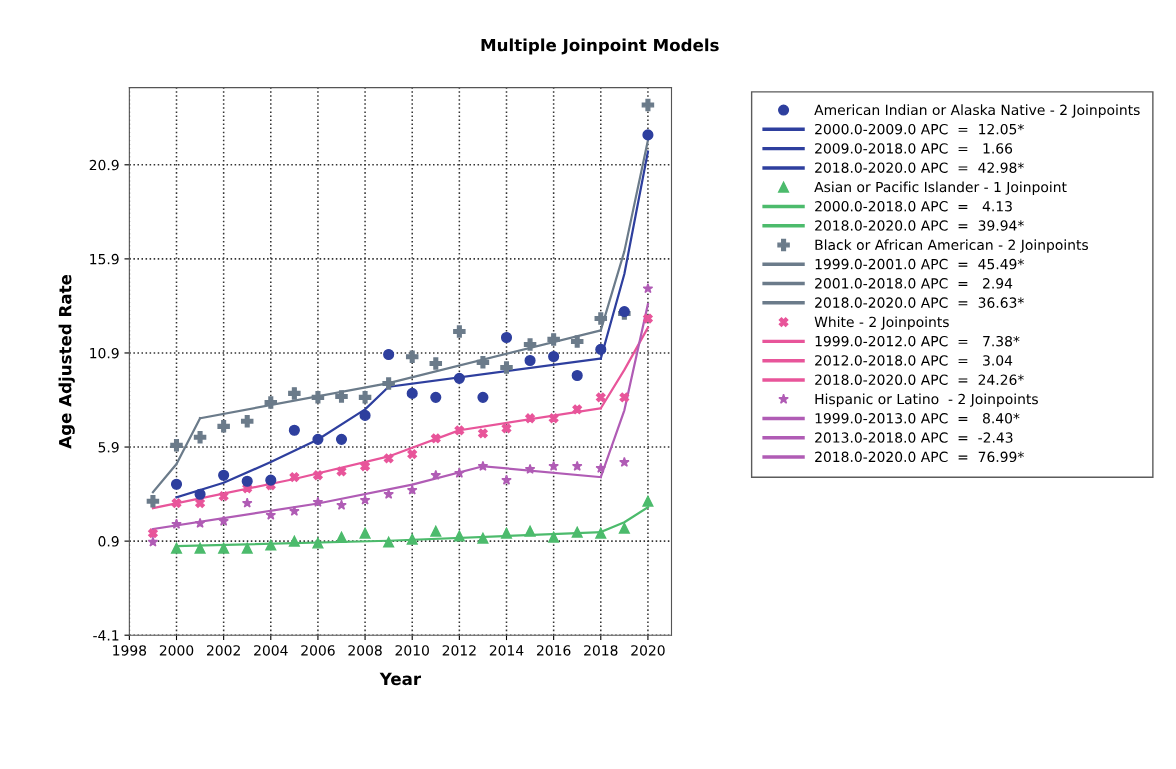 Image resolution: width=1176 pixels, height=769 pixels. I want to click on legend-label: White - 2 Joinpoints, so click(881, 323).